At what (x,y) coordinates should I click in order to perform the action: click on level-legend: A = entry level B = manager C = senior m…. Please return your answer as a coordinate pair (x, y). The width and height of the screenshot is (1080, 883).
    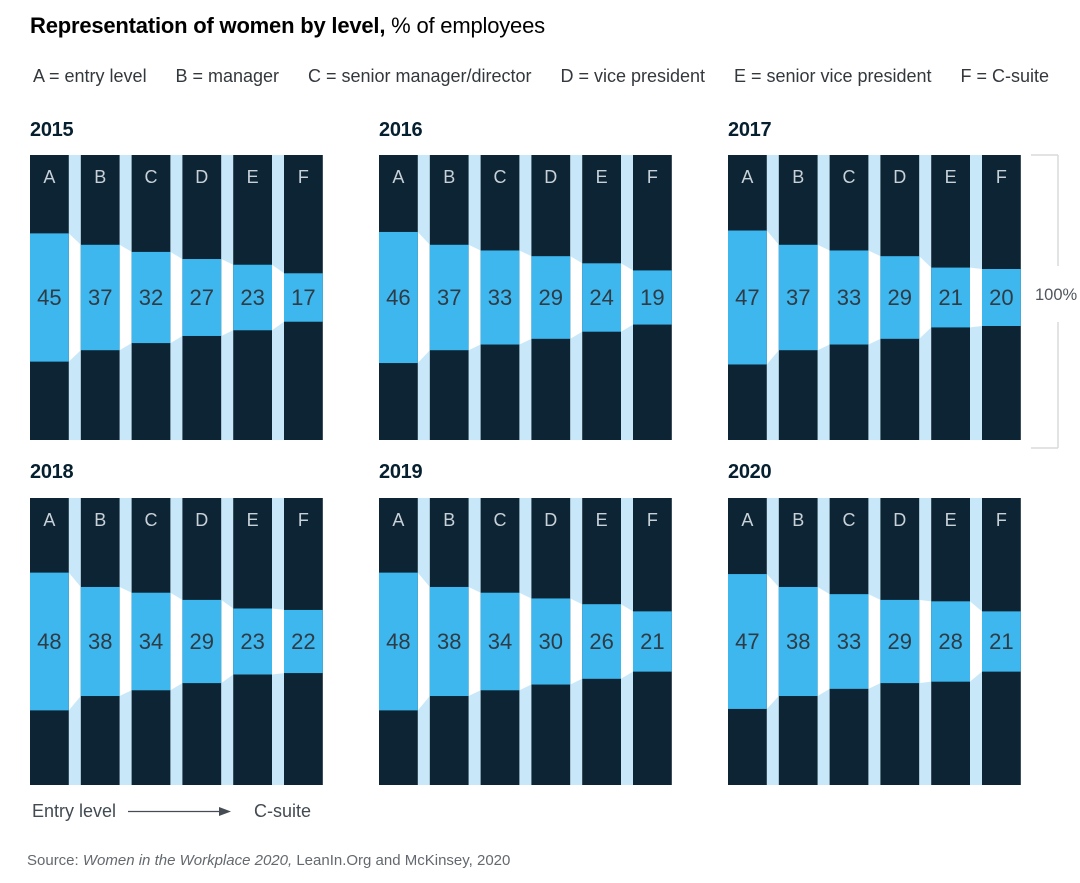
    Looking at the image, I should click on (541, 76).